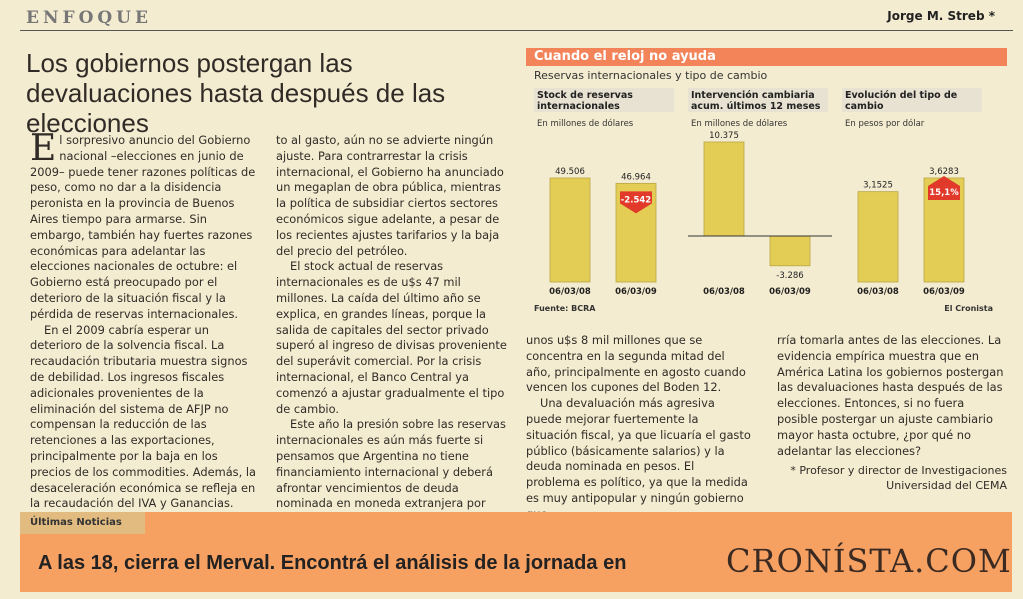 Image resolution: width=1023 pixels, height=599 pixels. I want to click on header-rule, so click(516, 30).